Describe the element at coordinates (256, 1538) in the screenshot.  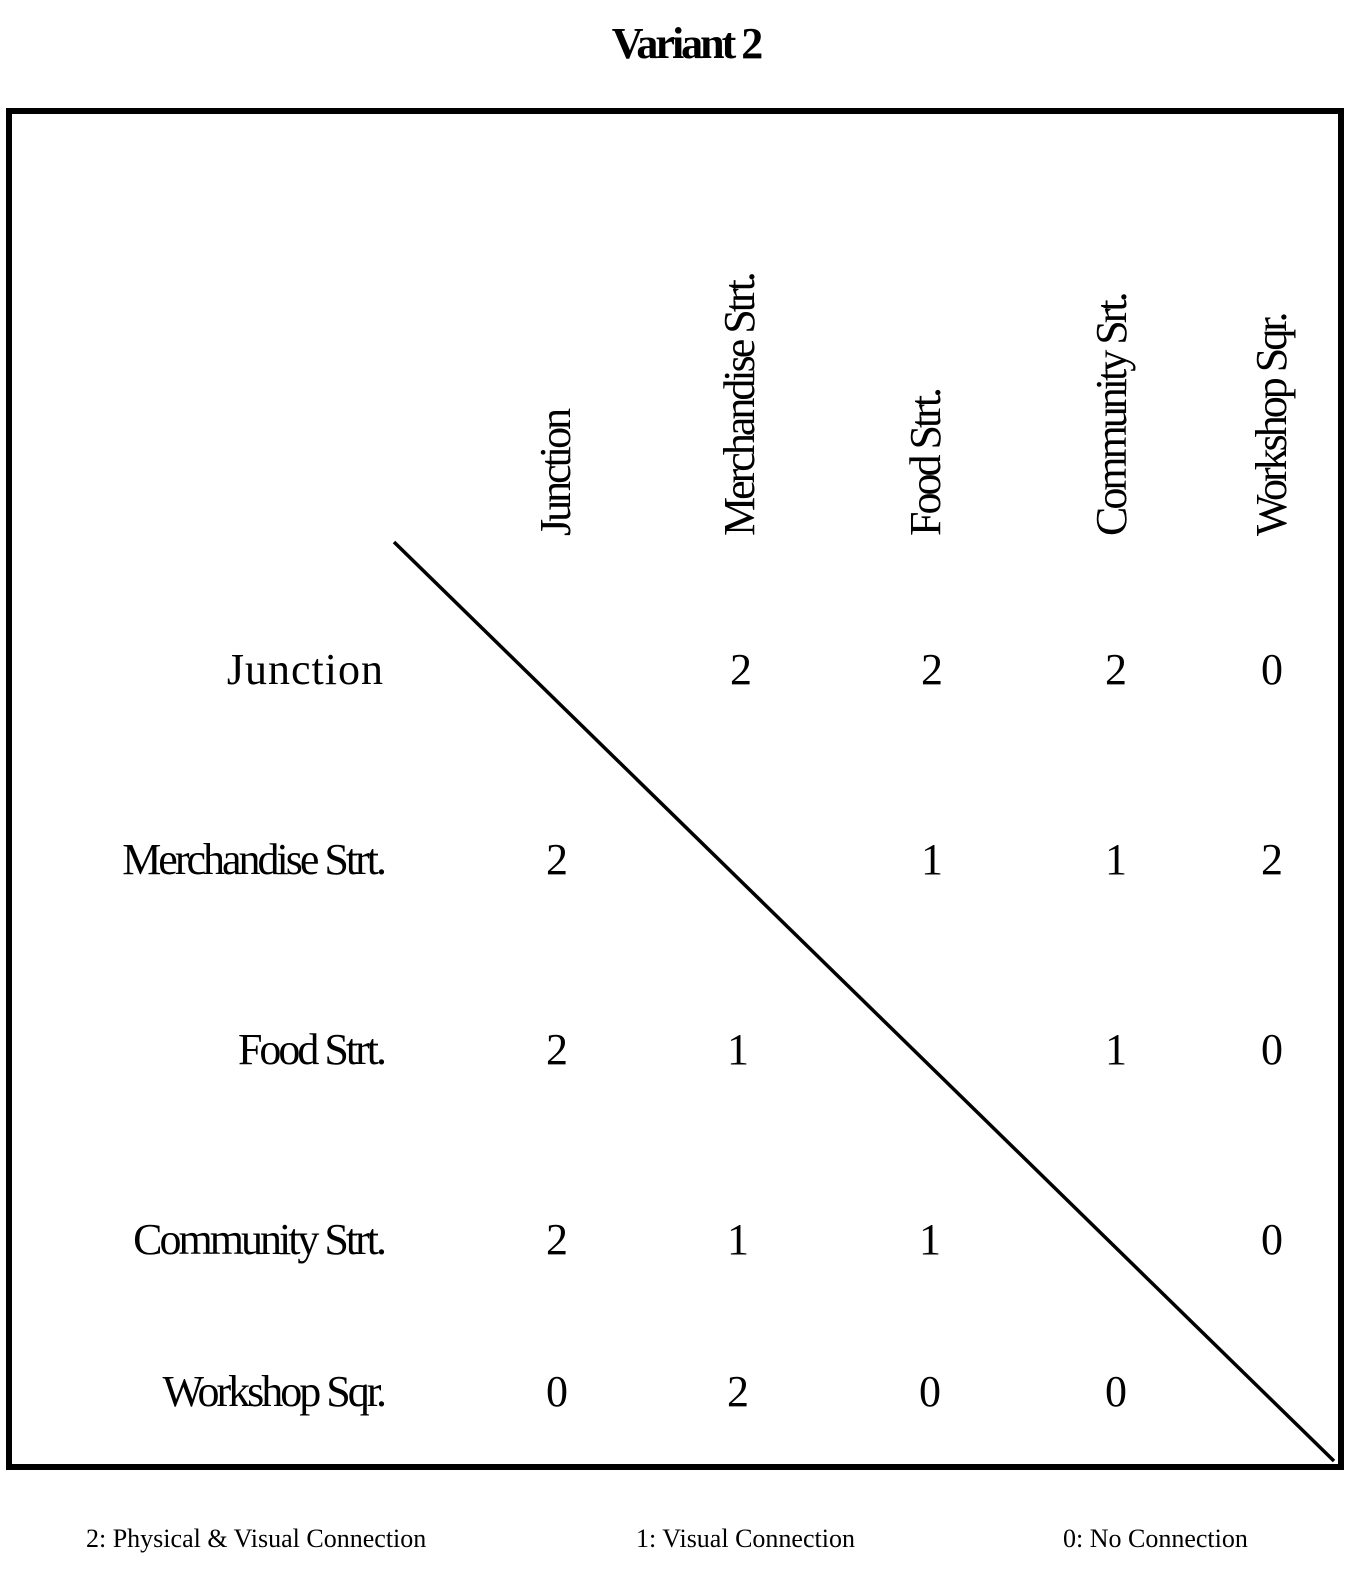
I see `legend-physical-visual: 2: Physical & Visual Connection` at that location.